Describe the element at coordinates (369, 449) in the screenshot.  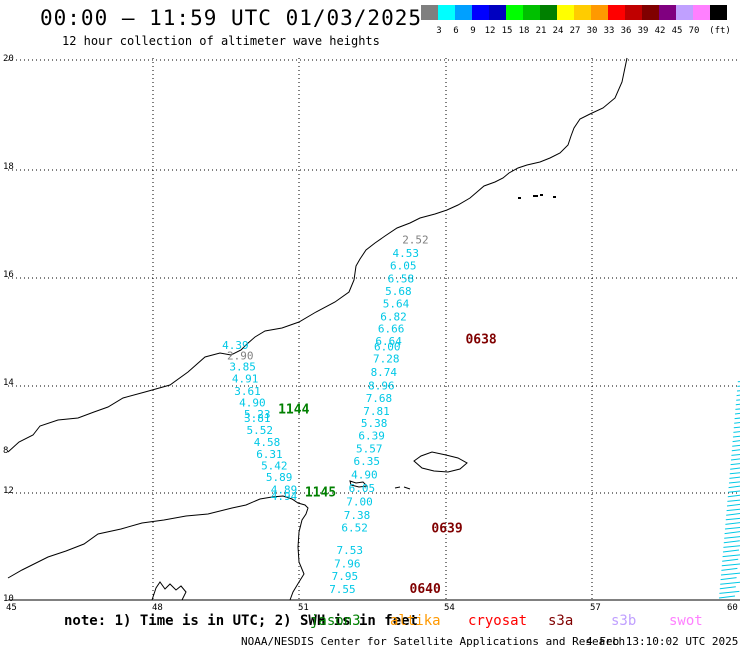
I see `wave-height-label: 5.57` at that location.